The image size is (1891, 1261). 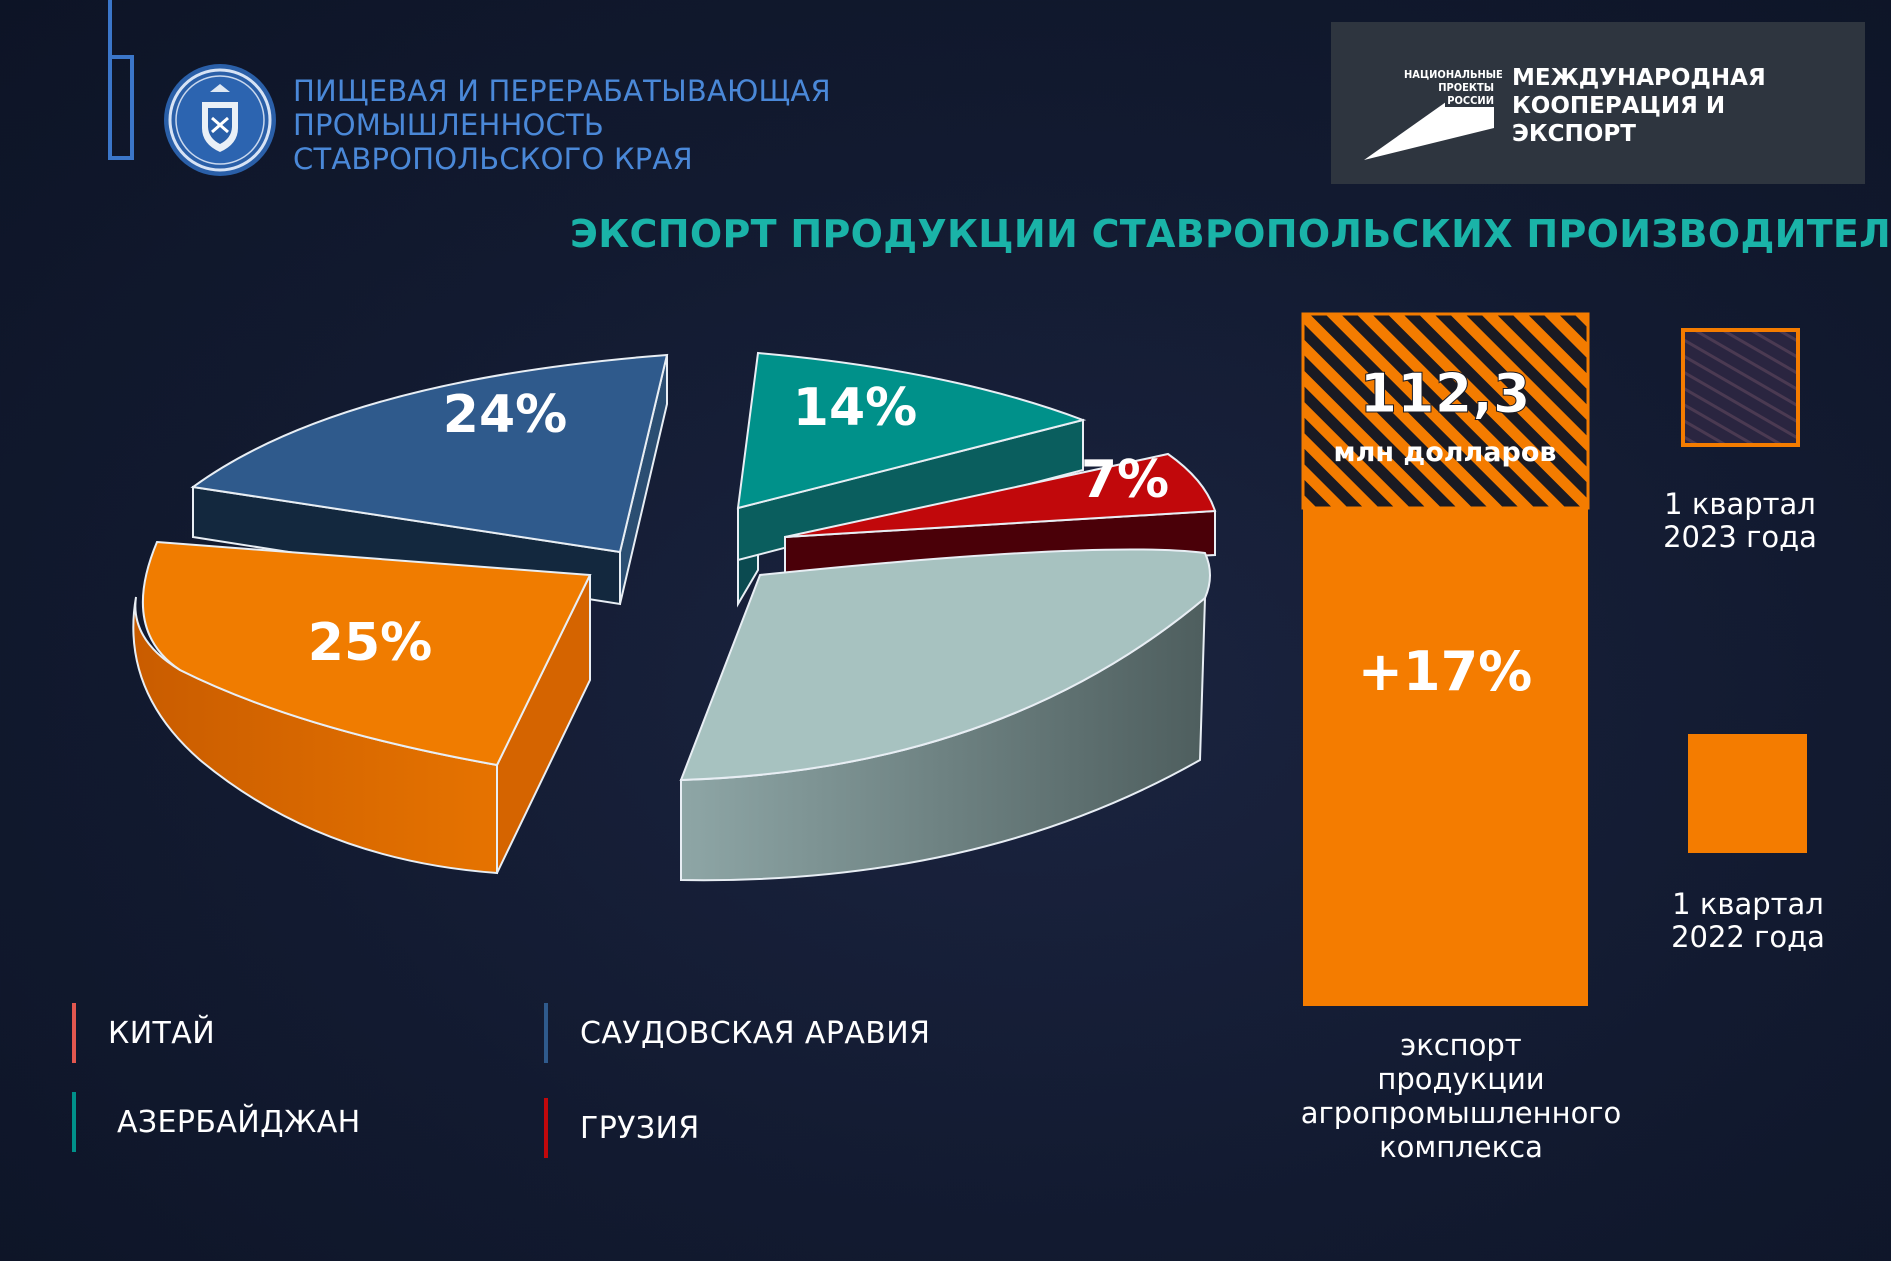 I want to click on legend-marker-china, so click(x=74, y=1033).